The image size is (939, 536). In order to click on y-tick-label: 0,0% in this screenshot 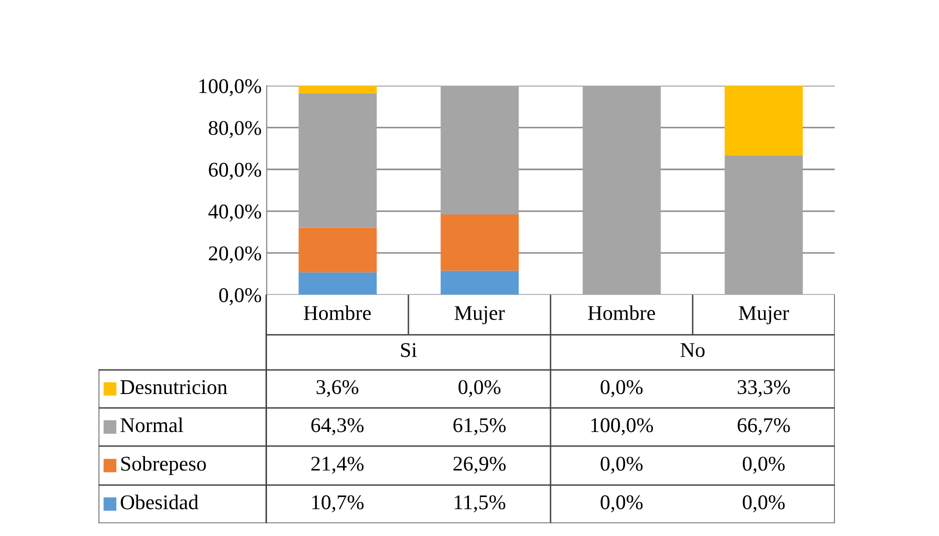, I will do `click(240, 297)`.